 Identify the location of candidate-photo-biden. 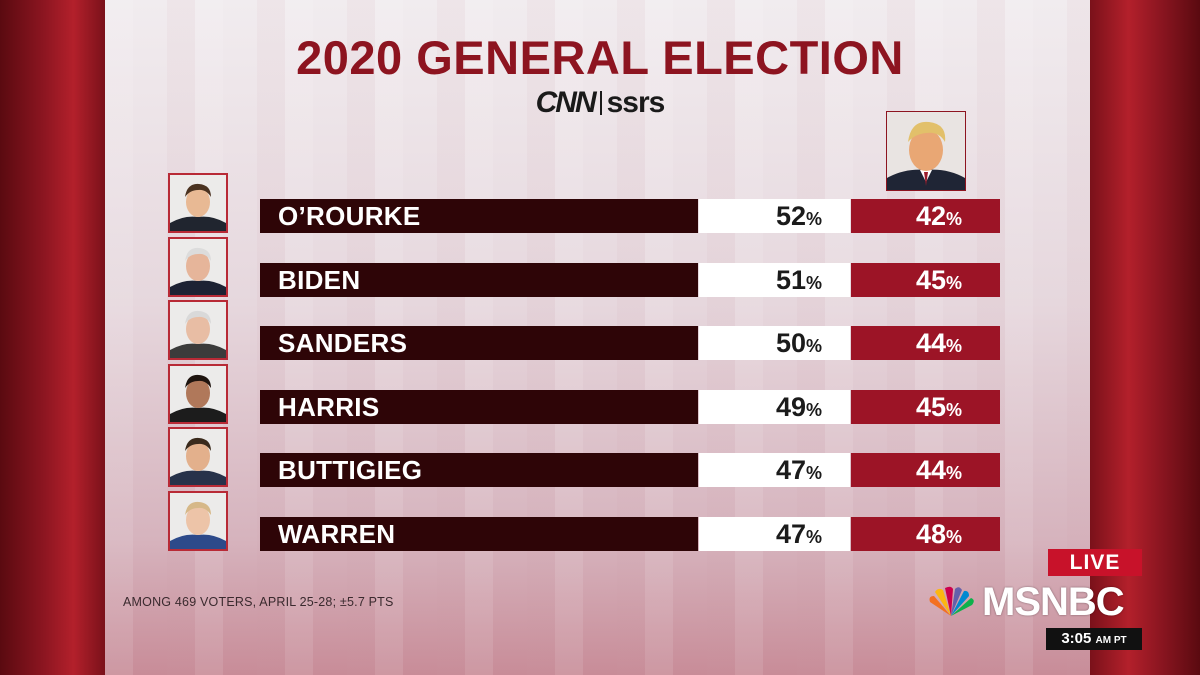
(198, 267).